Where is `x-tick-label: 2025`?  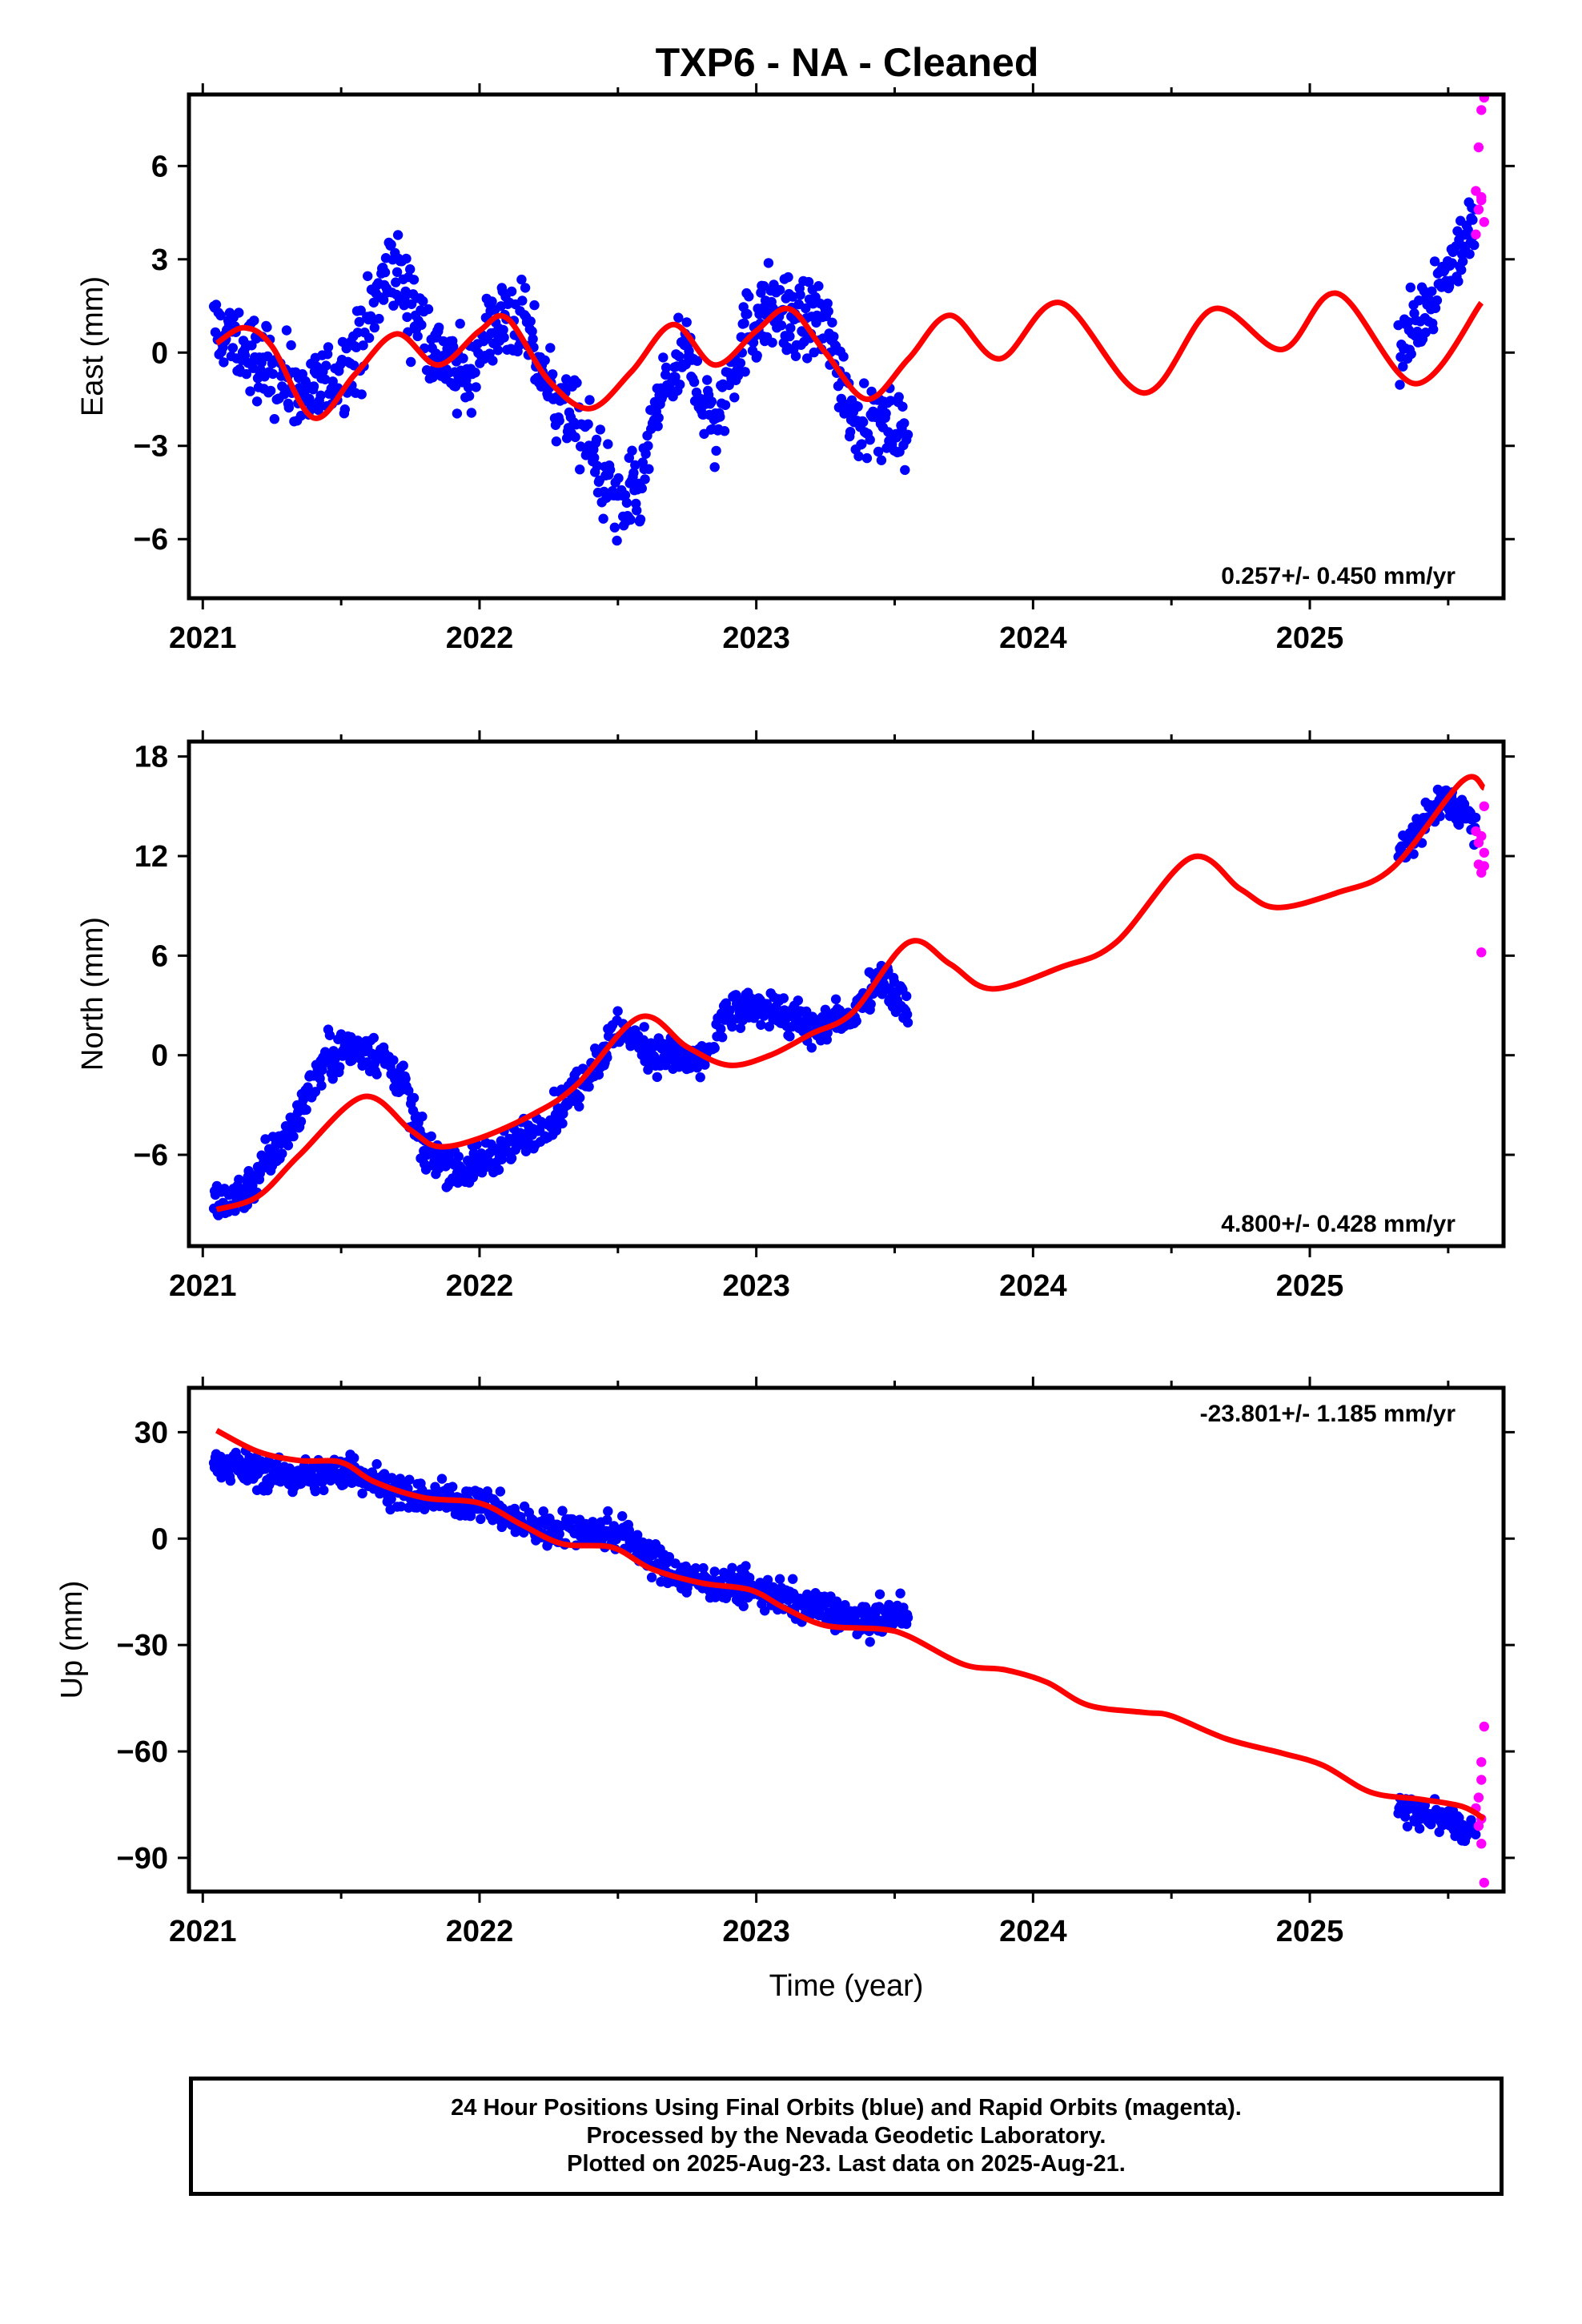
x-tick-label: 2025 is located at coordinates (1310, 638).